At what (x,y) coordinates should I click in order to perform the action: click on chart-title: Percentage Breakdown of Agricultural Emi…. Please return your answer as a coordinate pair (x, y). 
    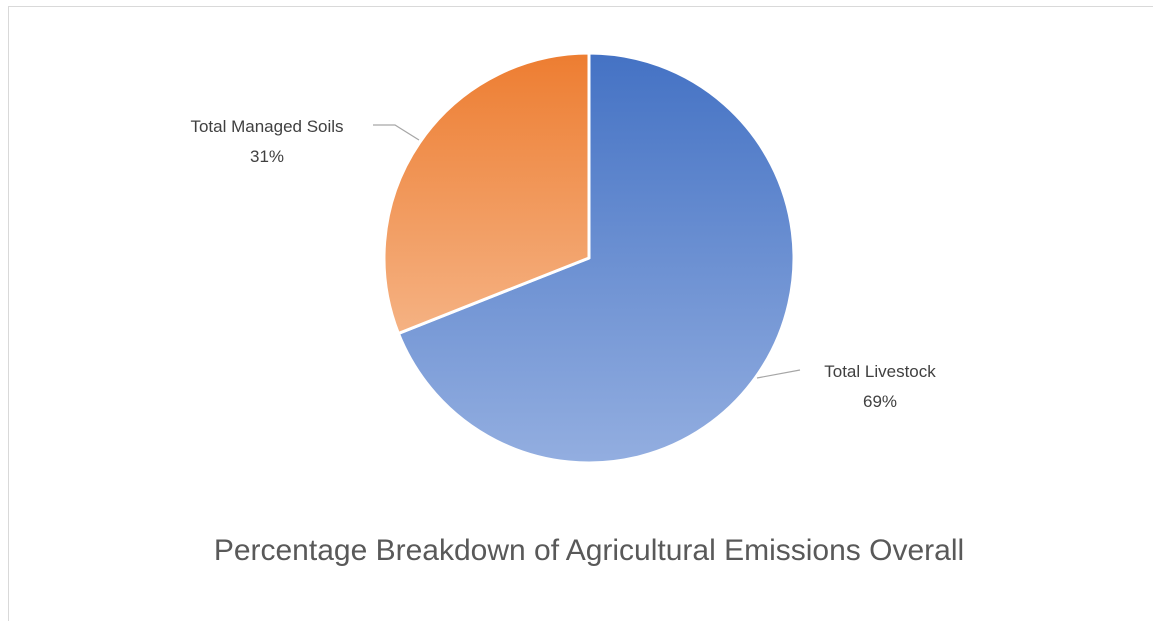
    Looking at the image, I should click on (589, 550).